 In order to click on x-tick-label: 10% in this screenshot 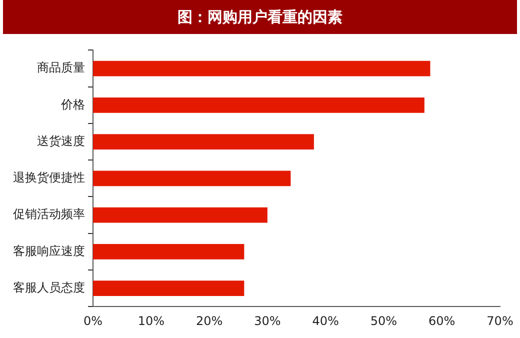, I will do `click(151, 321)`.